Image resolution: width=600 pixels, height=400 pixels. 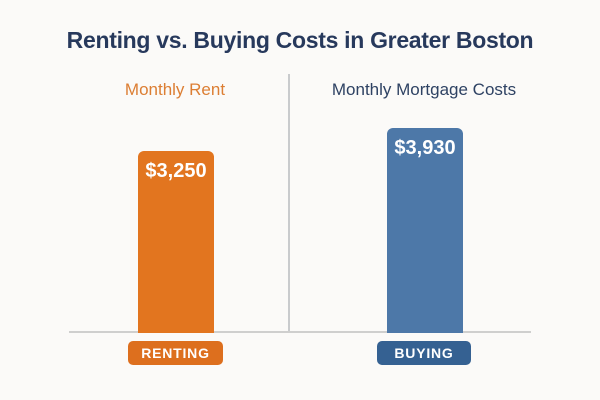 What do you see at coordinates (424, 89) in the screenshot?
I see `column-header-monthly-mortgage: Monthly Mortgage Costs` at bounding box center [424, 89].